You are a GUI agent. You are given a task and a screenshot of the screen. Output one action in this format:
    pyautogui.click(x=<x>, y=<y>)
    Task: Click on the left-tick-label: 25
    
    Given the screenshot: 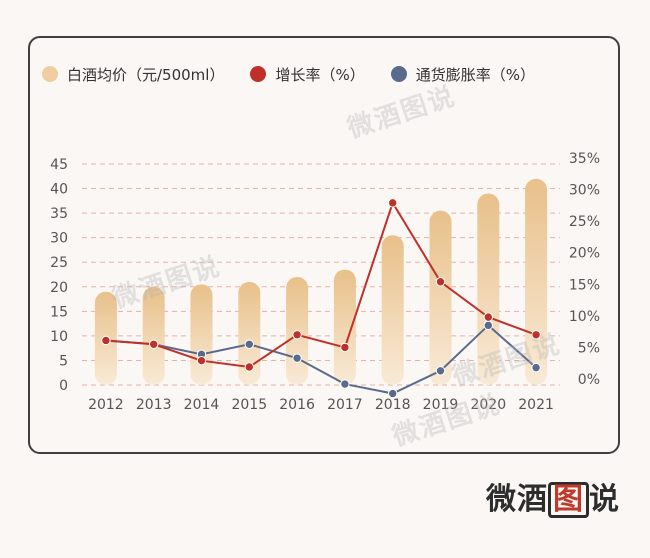 What is the action you would take?
    pyautogui.click(x=59, y=263)
    